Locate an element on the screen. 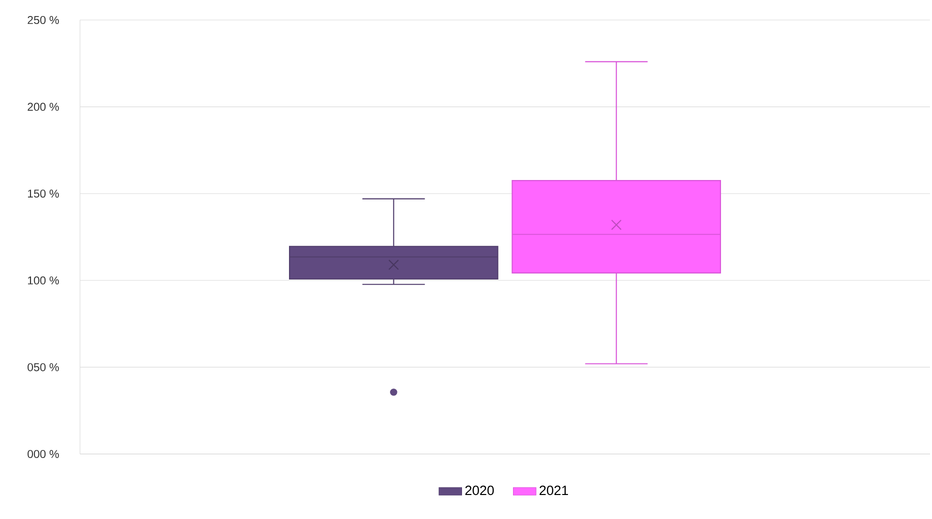  y-tick-label: 000 % is located at coordinates (43, 454).